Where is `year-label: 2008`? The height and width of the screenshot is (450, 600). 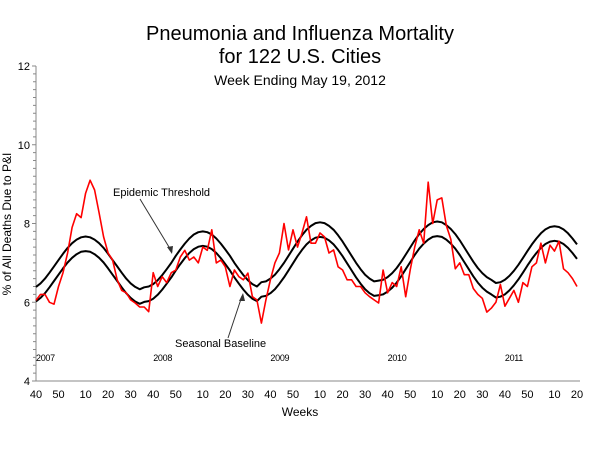
year-label: 2008 is located at coordinates (162, 358).